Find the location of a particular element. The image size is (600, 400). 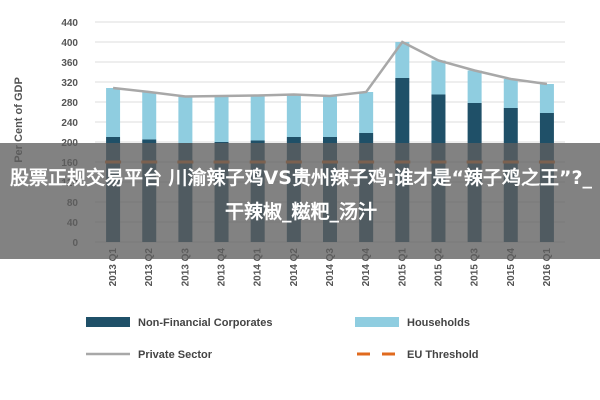

y-tick-label: 400 is located at coordinates (69, 43).